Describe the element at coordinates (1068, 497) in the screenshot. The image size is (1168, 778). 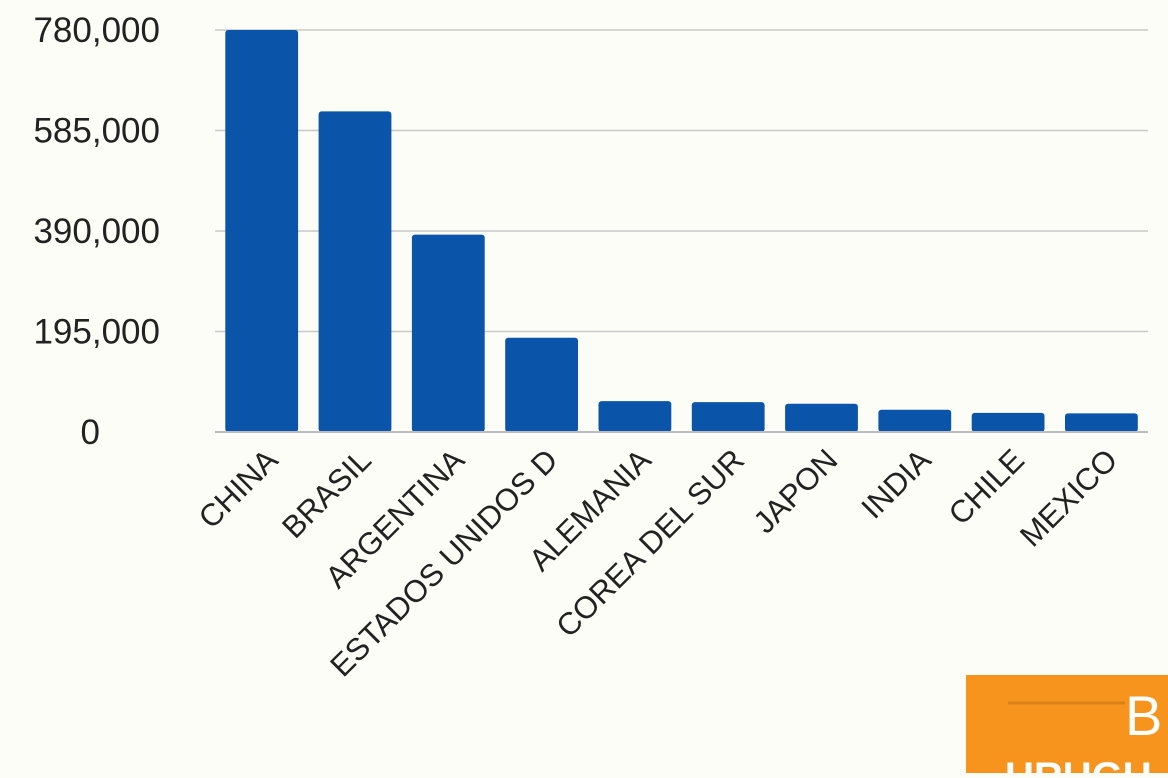
I see `x-tick-label: MEXICO` at that location.